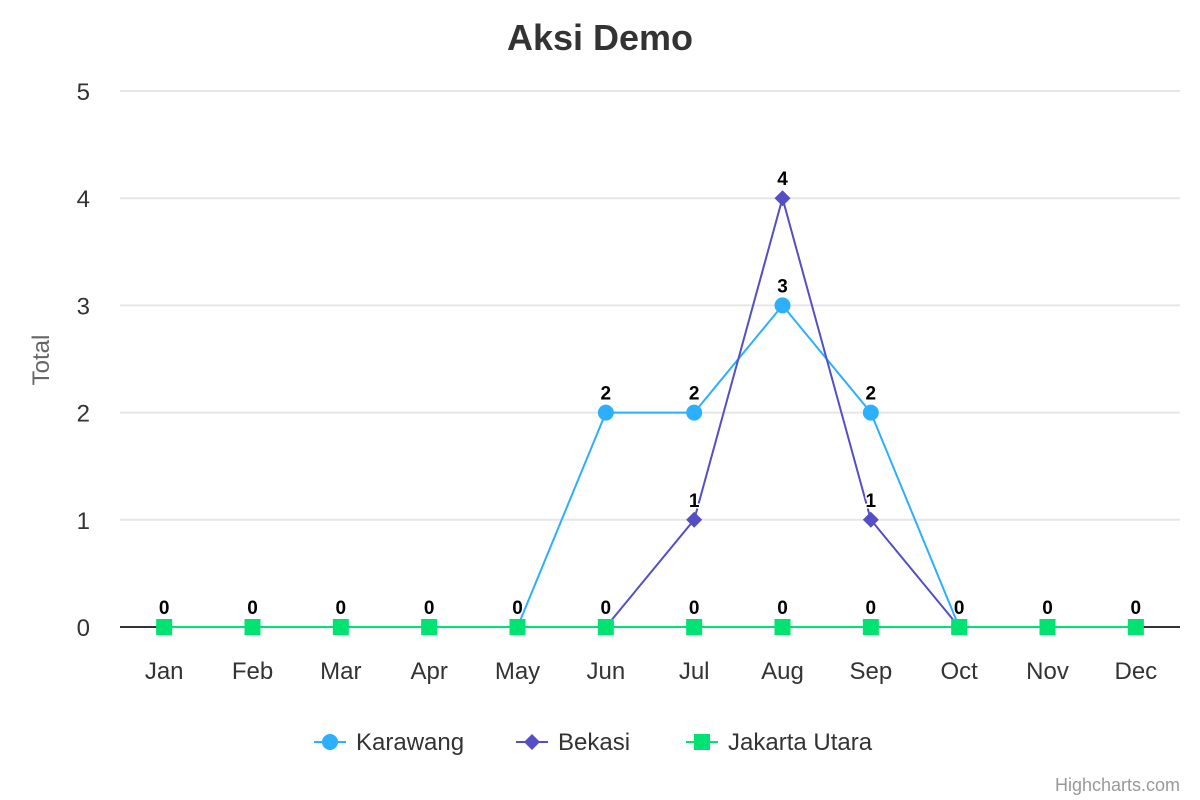 The width and height of the screenshot is (1200, 800). What do you see at coordinates (782, 671) in the screenshot?
I see `x-tick-label: Aug` at bounding box center [782, 671].